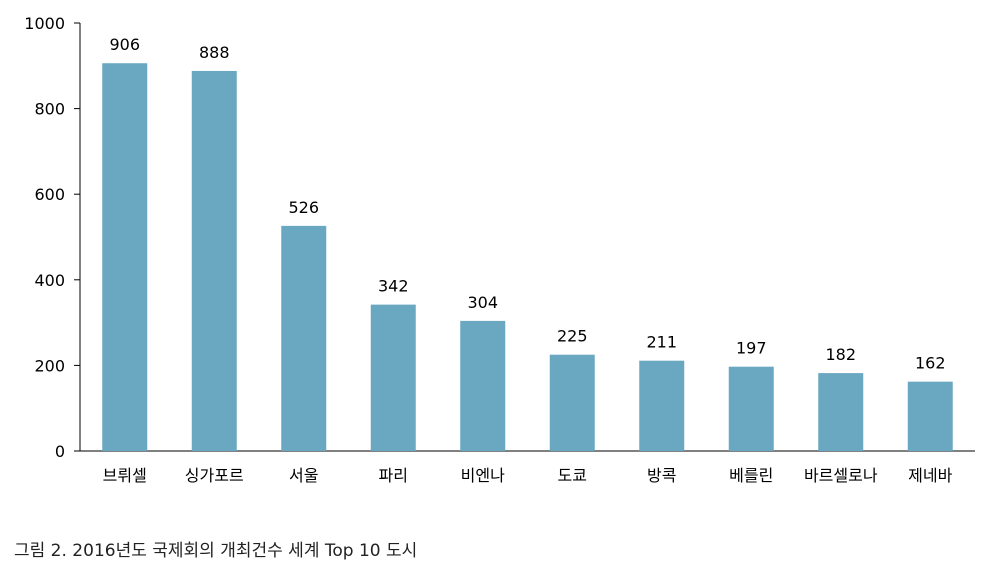 The height and width of the screenshot is (573, 999). What do you see at coordinates (572, 475) in the screenshot?
I see `x-category-label: 도쿄` at bounding box center [572, 475].